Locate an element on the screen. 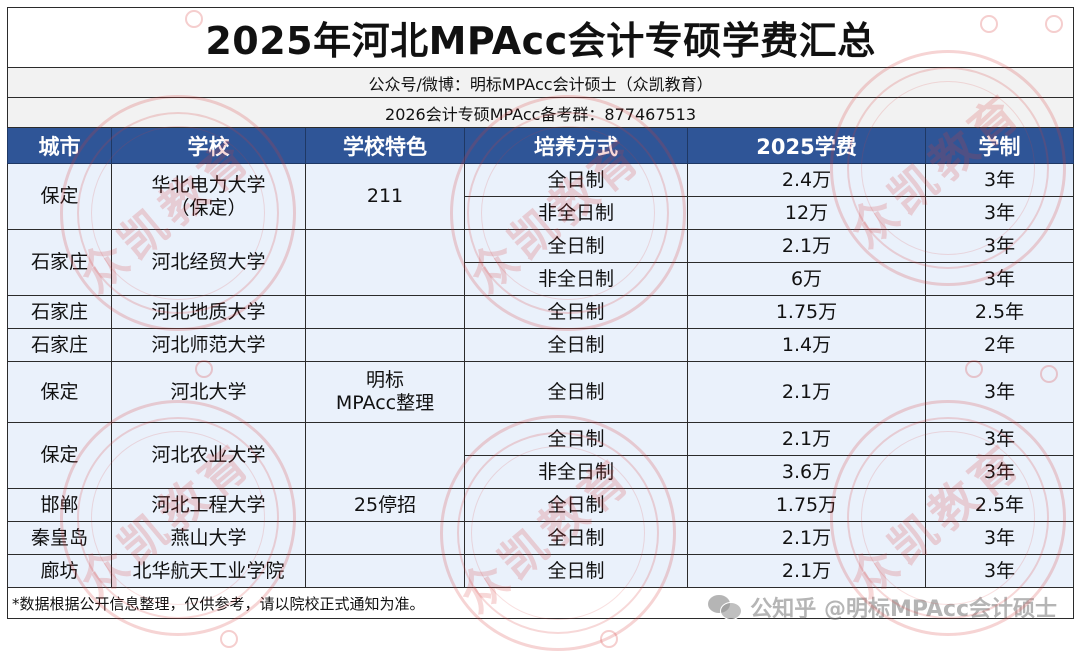  platform-watermark: 公知乎 @明标MPAcc会计硕士 is located at coordinates (882, 607).